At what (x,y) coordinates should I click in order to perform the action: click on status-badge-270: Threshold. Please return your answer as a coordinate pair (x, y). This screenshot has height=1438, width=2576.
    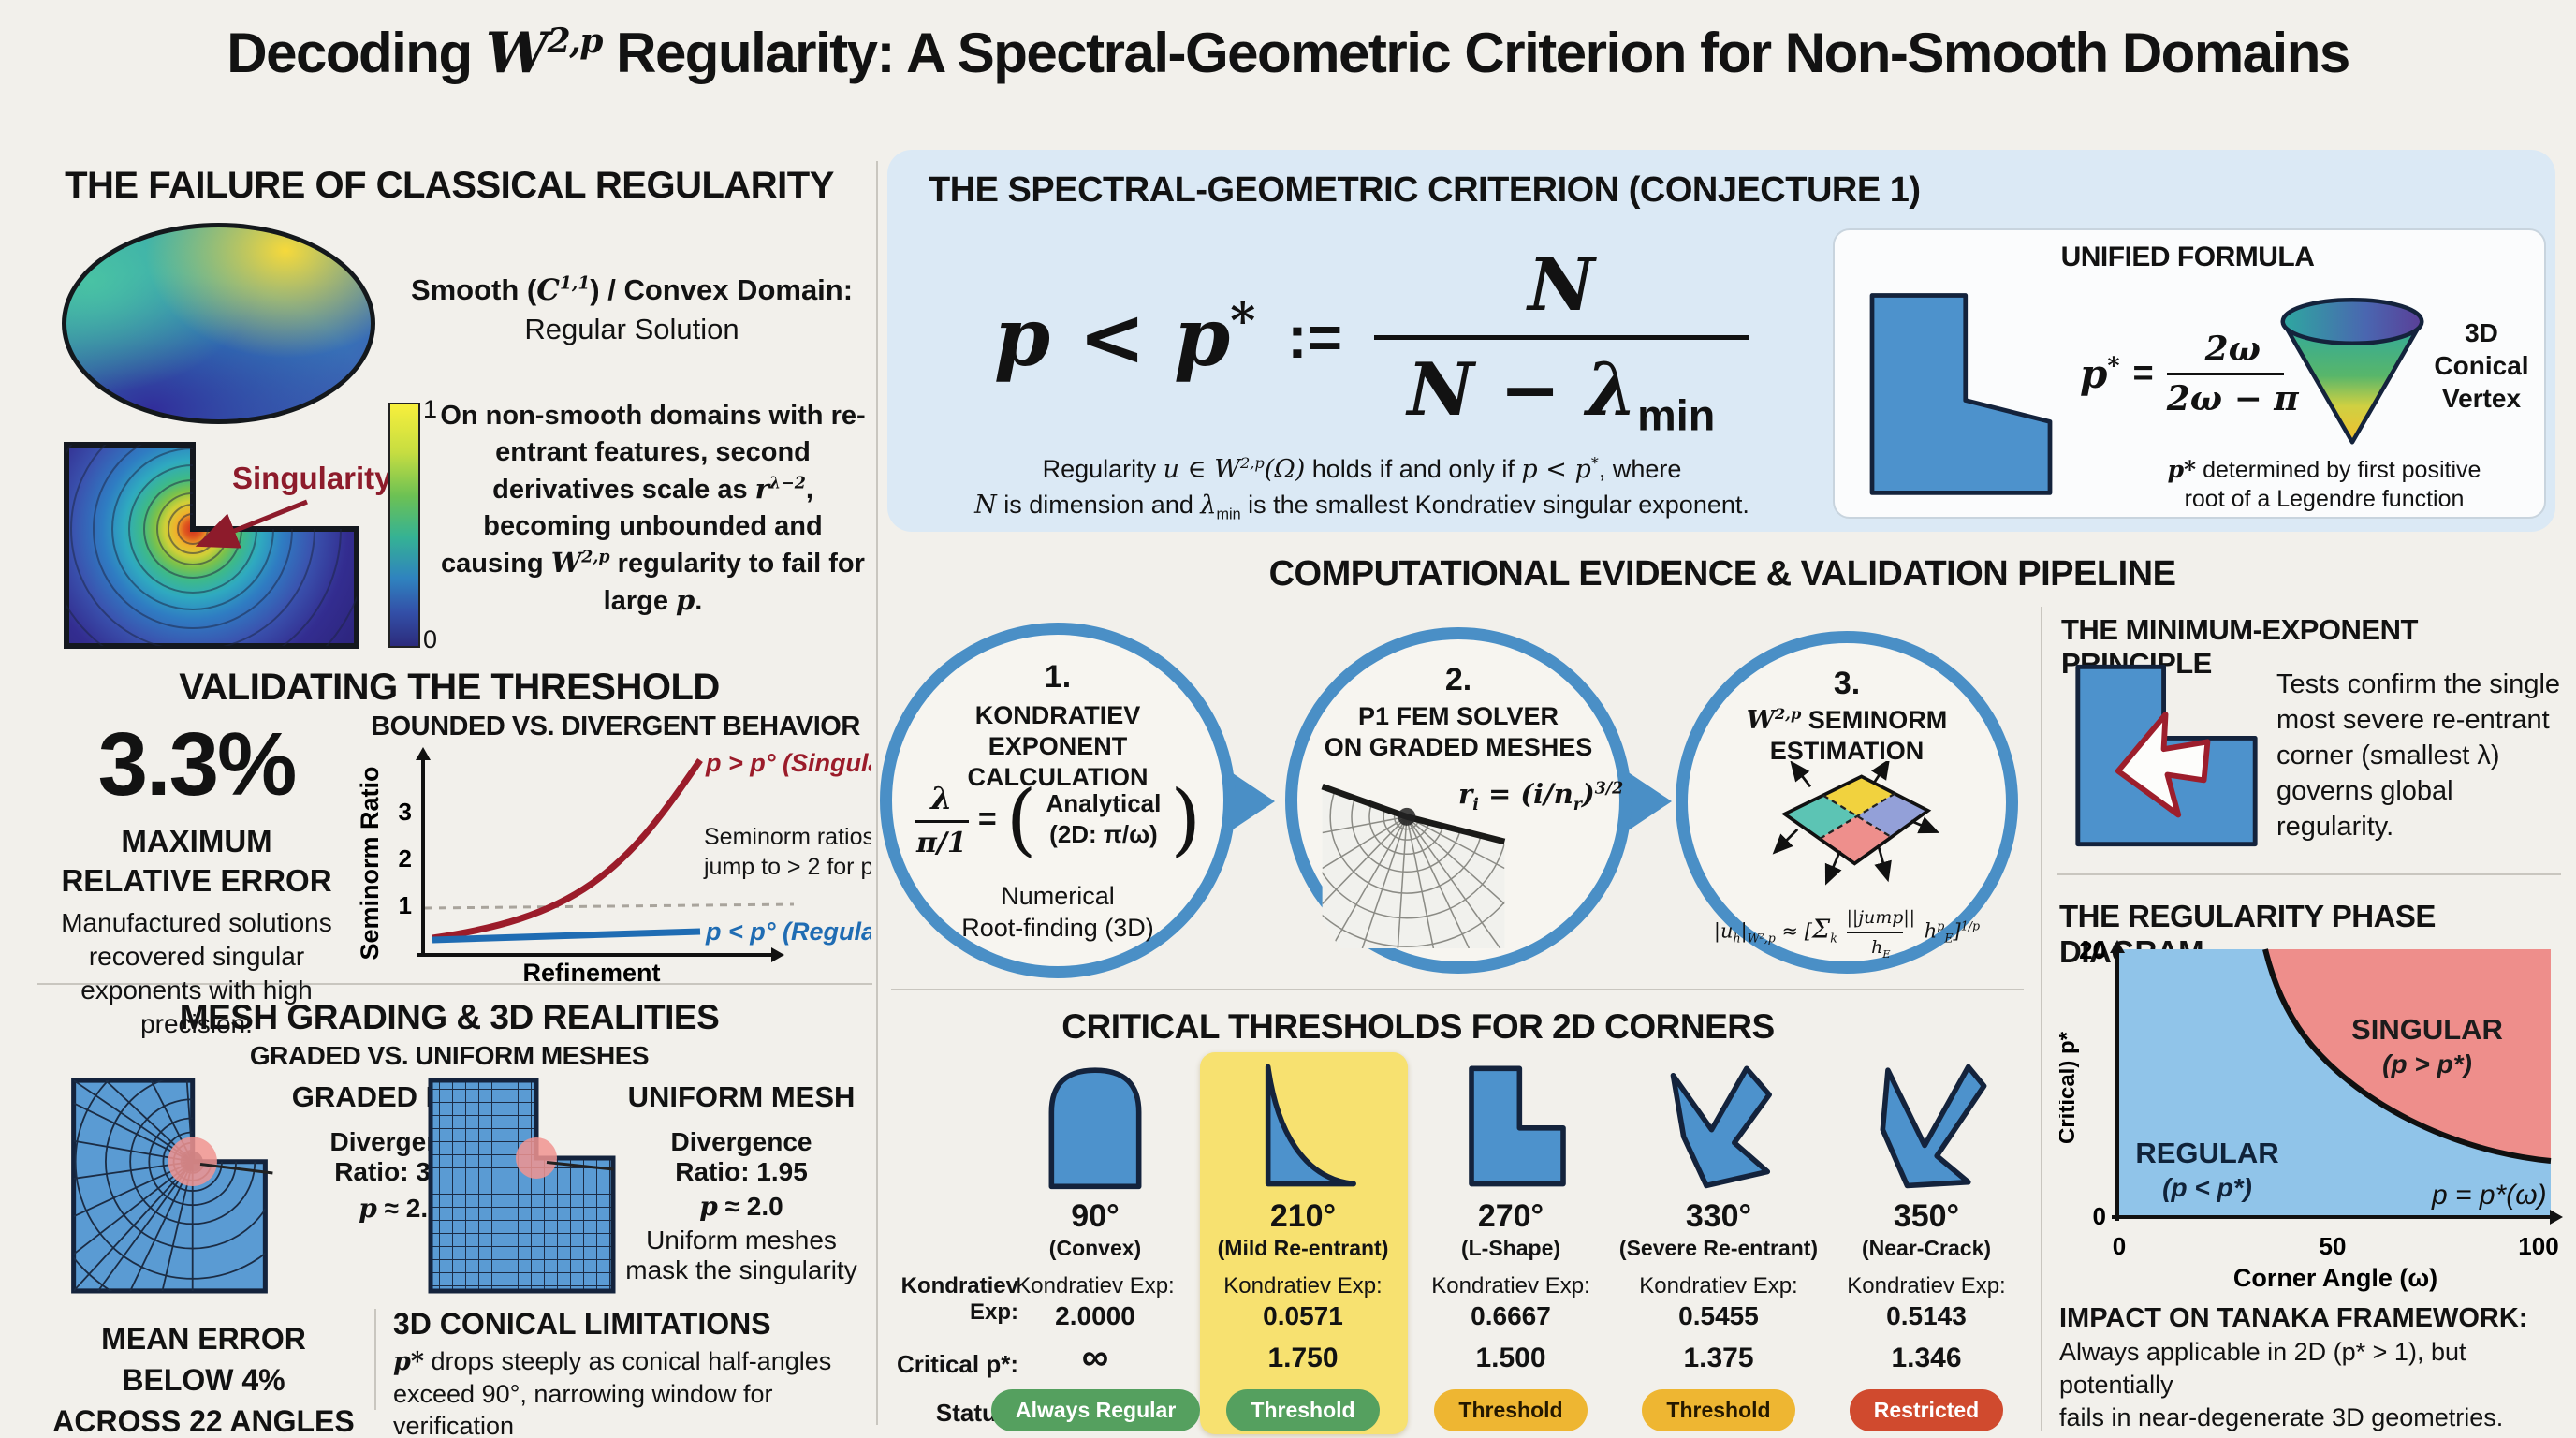
    Looking at the image, I should click on (1511, 1410).